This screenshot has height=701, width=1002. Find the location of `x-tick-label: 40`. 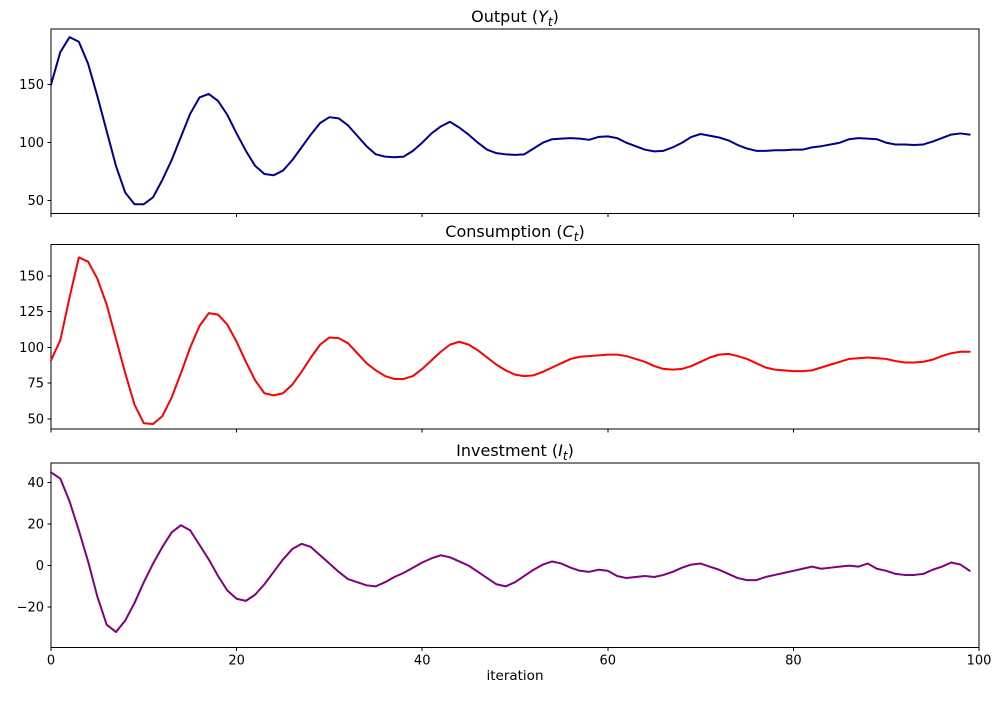

x-tick-label: 40 is located at coordinates (422, 661).